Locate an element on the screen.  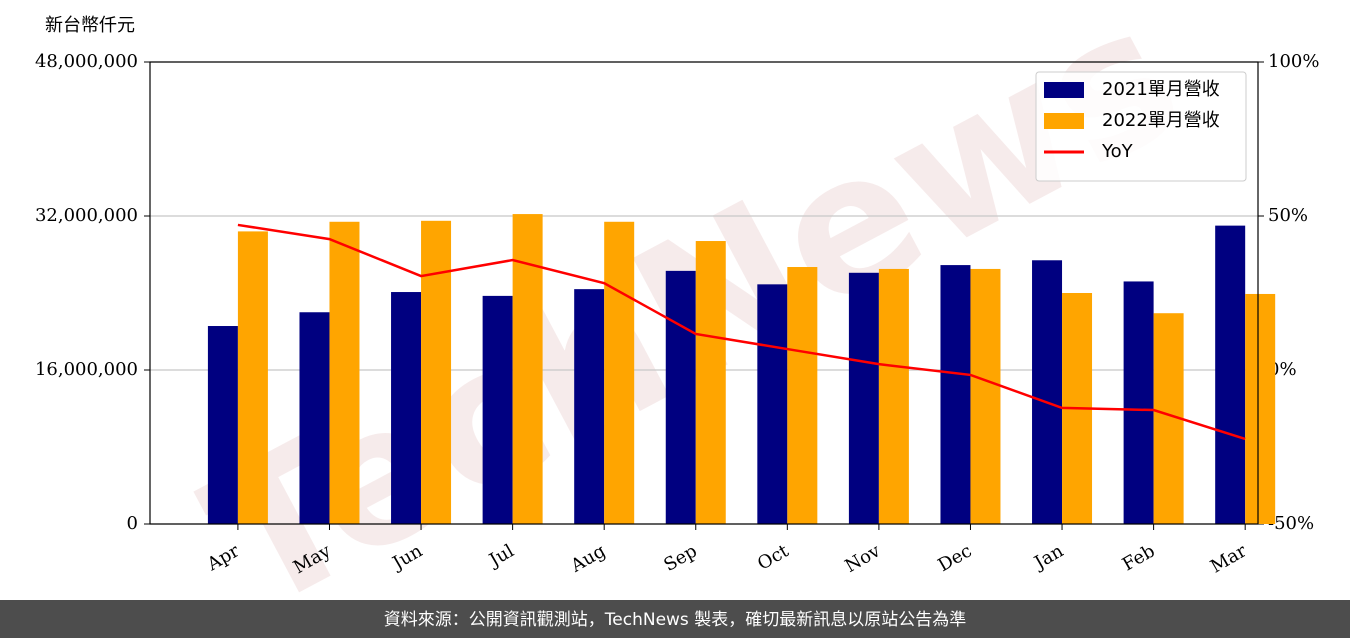
x-tick-label: Feb is located at coordinates (1139, 557).